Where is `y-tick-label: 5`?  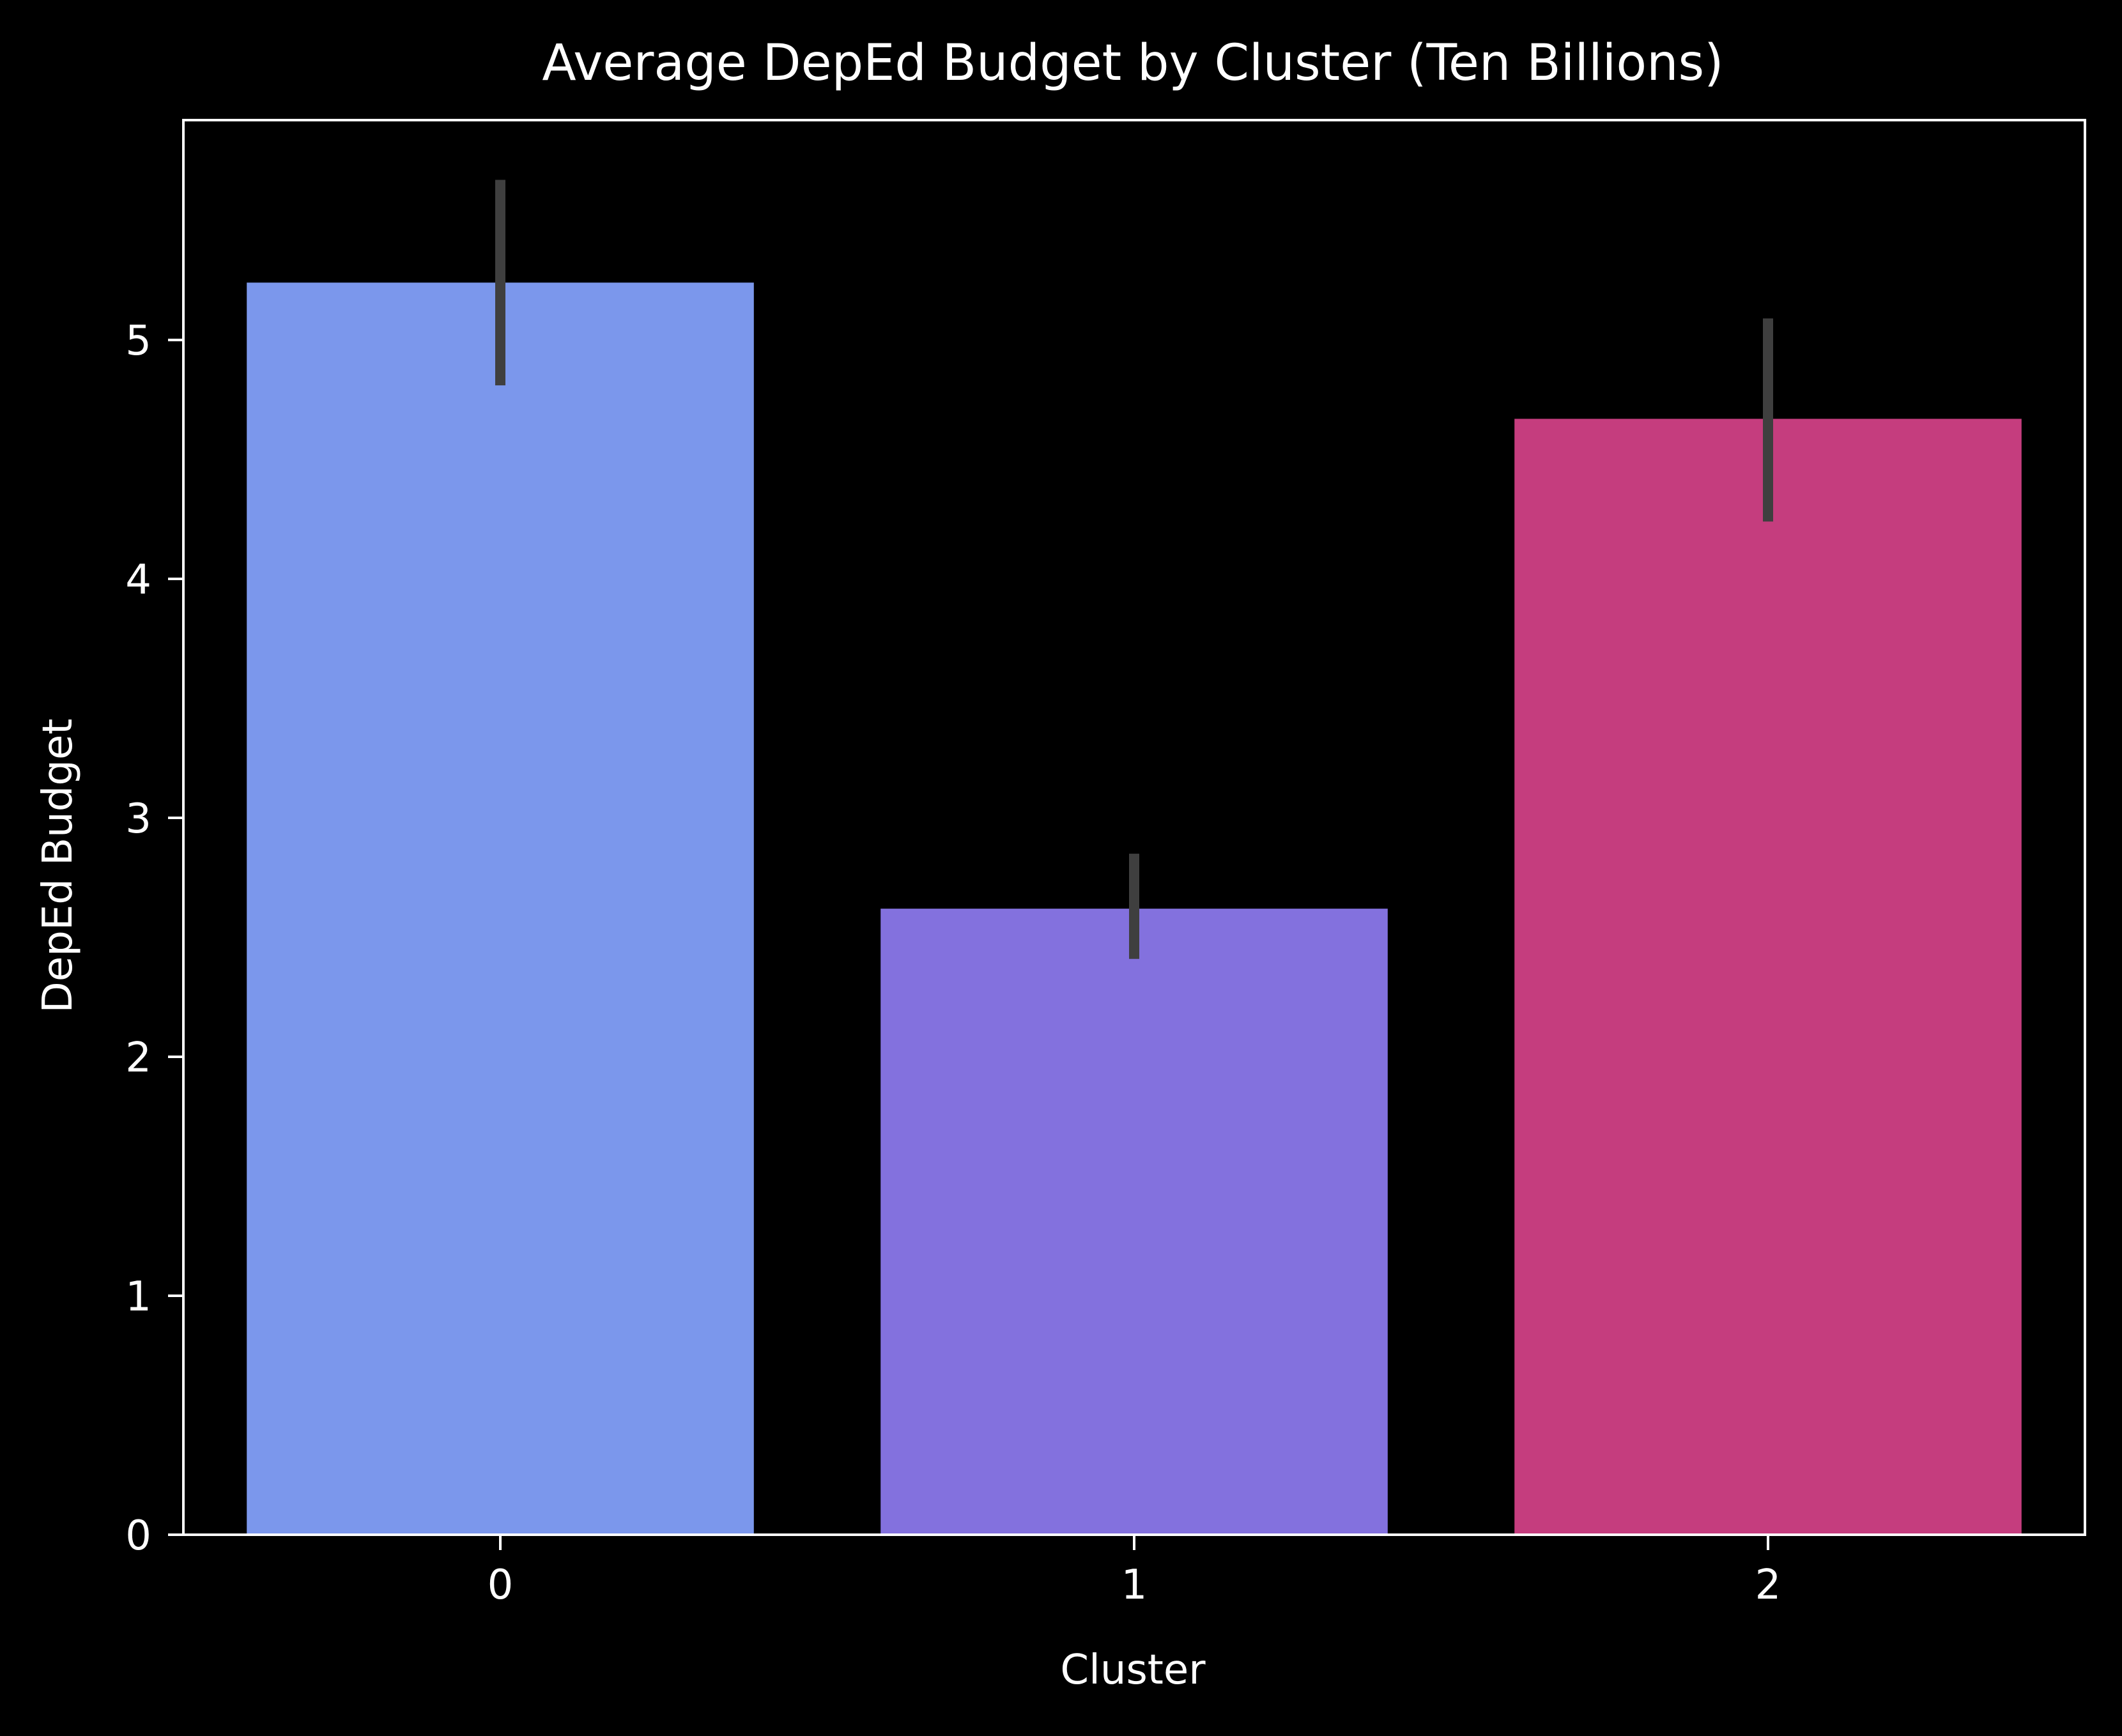 y-tick-label: 5 is located at coordinates (138, 342).